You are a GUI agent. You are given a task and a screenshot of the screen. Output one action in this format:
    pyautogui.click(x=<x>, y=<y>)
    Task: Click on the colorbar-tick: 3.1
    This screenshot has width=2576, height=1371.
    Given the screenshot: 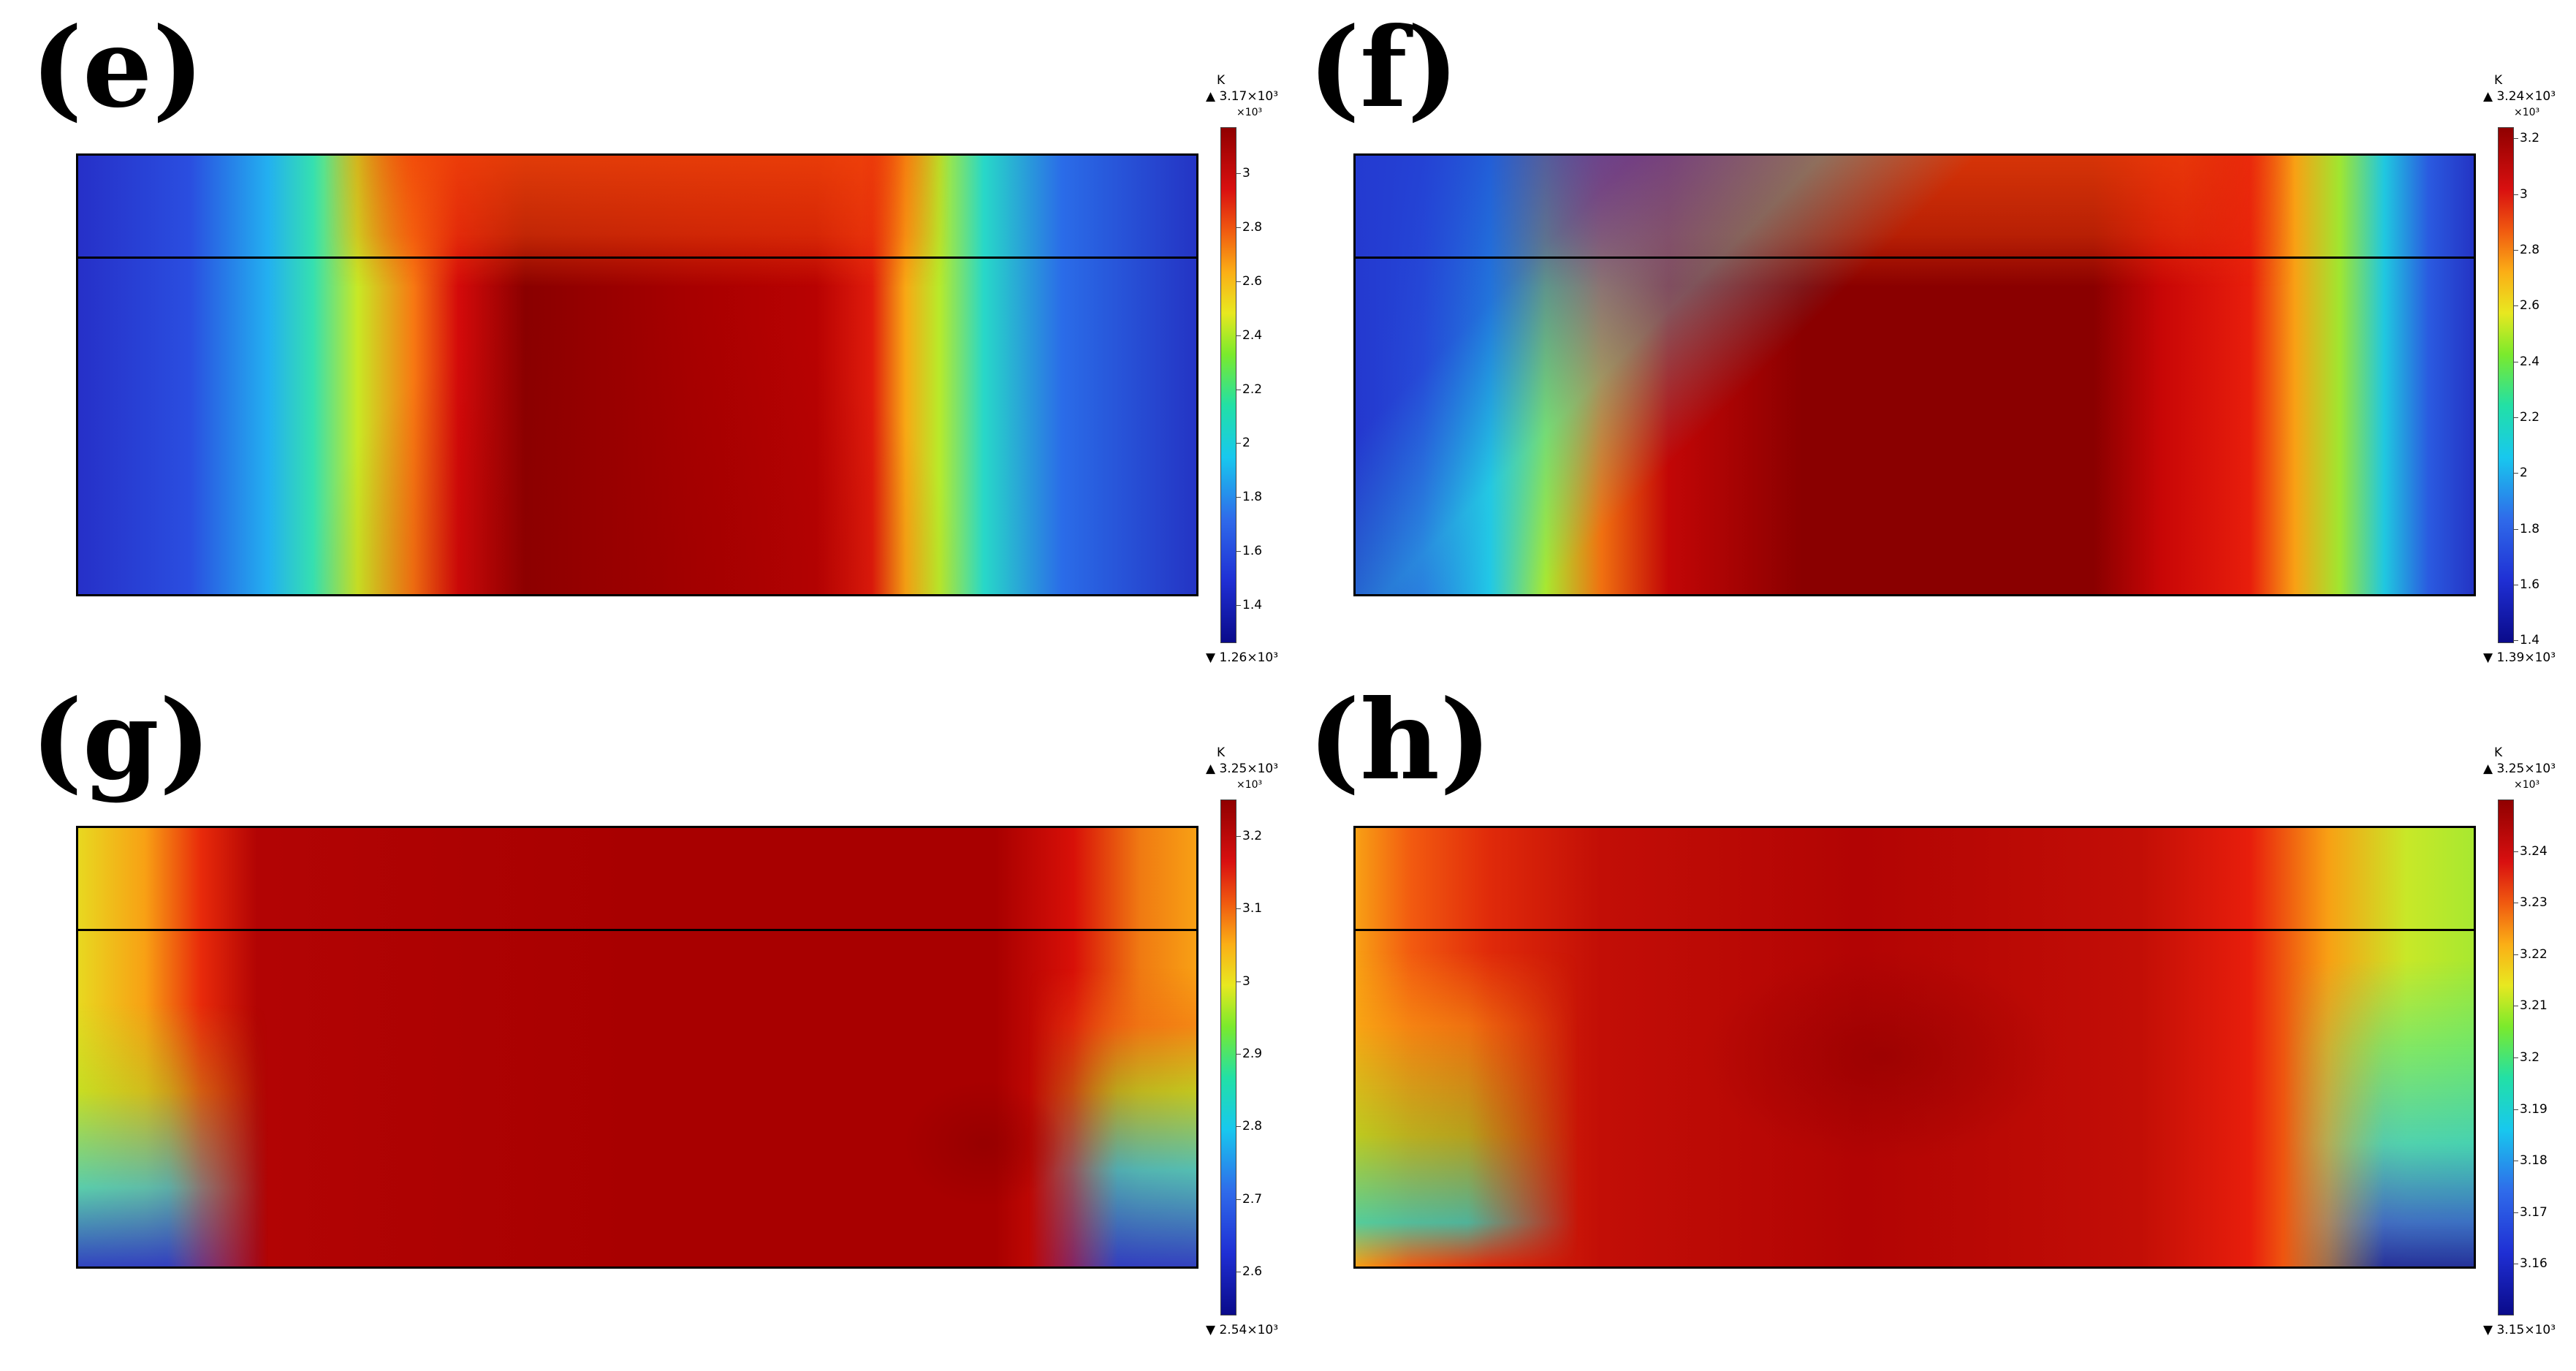 What is the action you would take?
    pyautogui.click(x=1249, y=908)
    